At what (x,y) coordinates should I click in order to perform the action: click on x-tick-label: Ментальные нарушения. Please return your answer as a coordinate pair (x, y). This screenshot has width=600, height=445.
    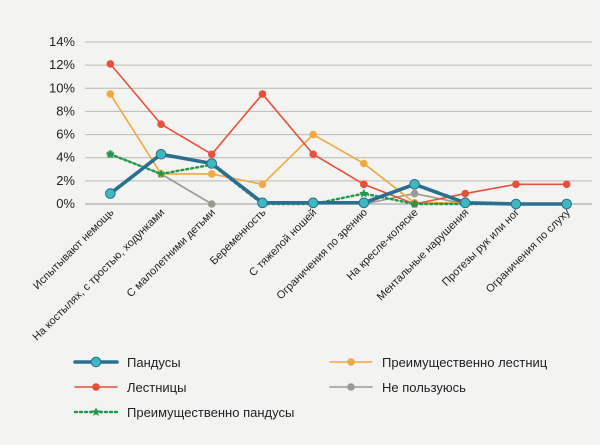
    Looking at the image, I should click on (423, 255).